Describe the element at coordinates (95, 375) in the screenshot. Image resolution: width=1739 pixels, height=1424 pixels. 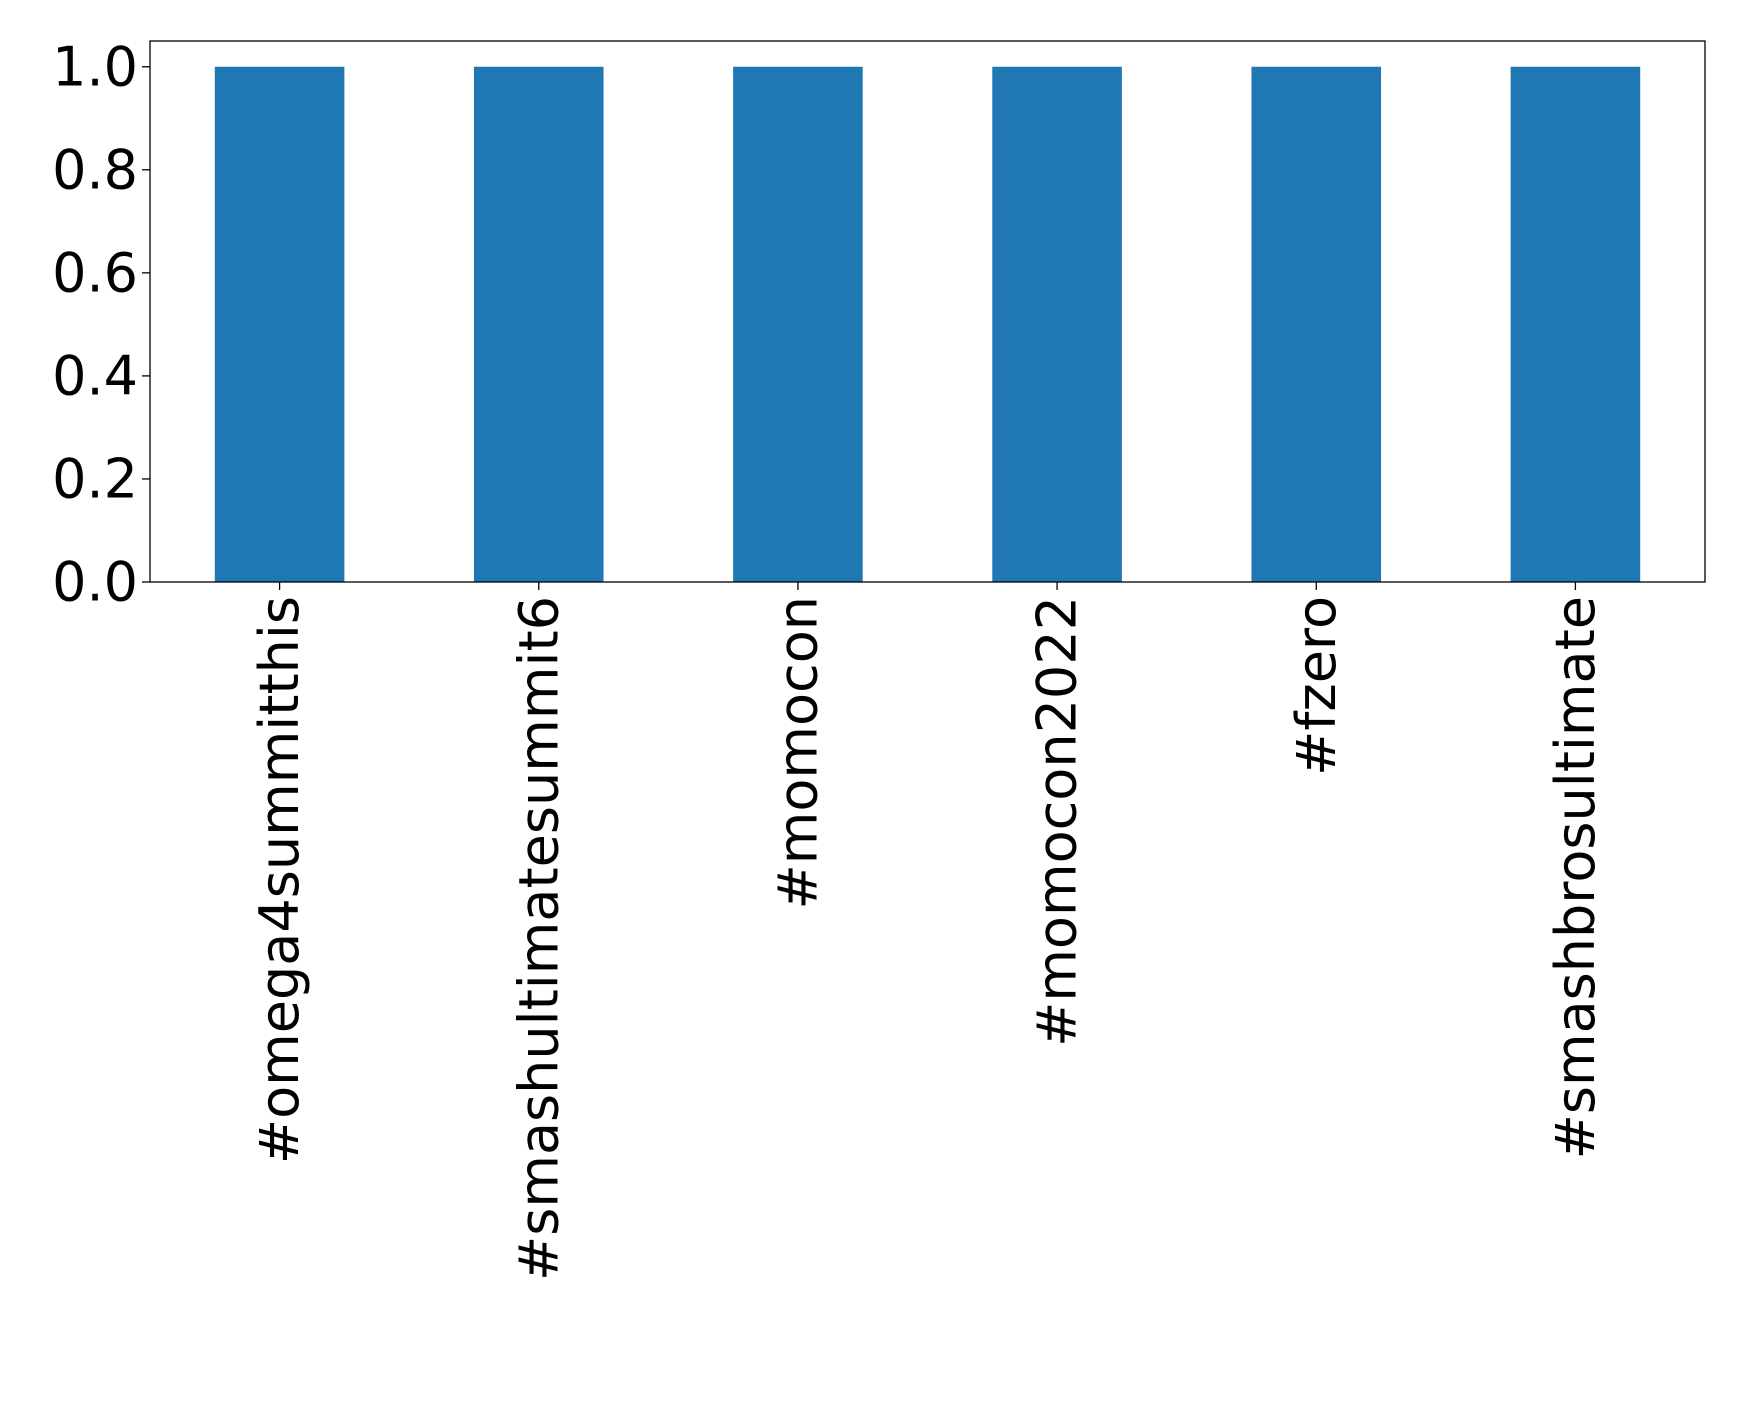
I see `y-tick-label-2: 0.4` at that location.